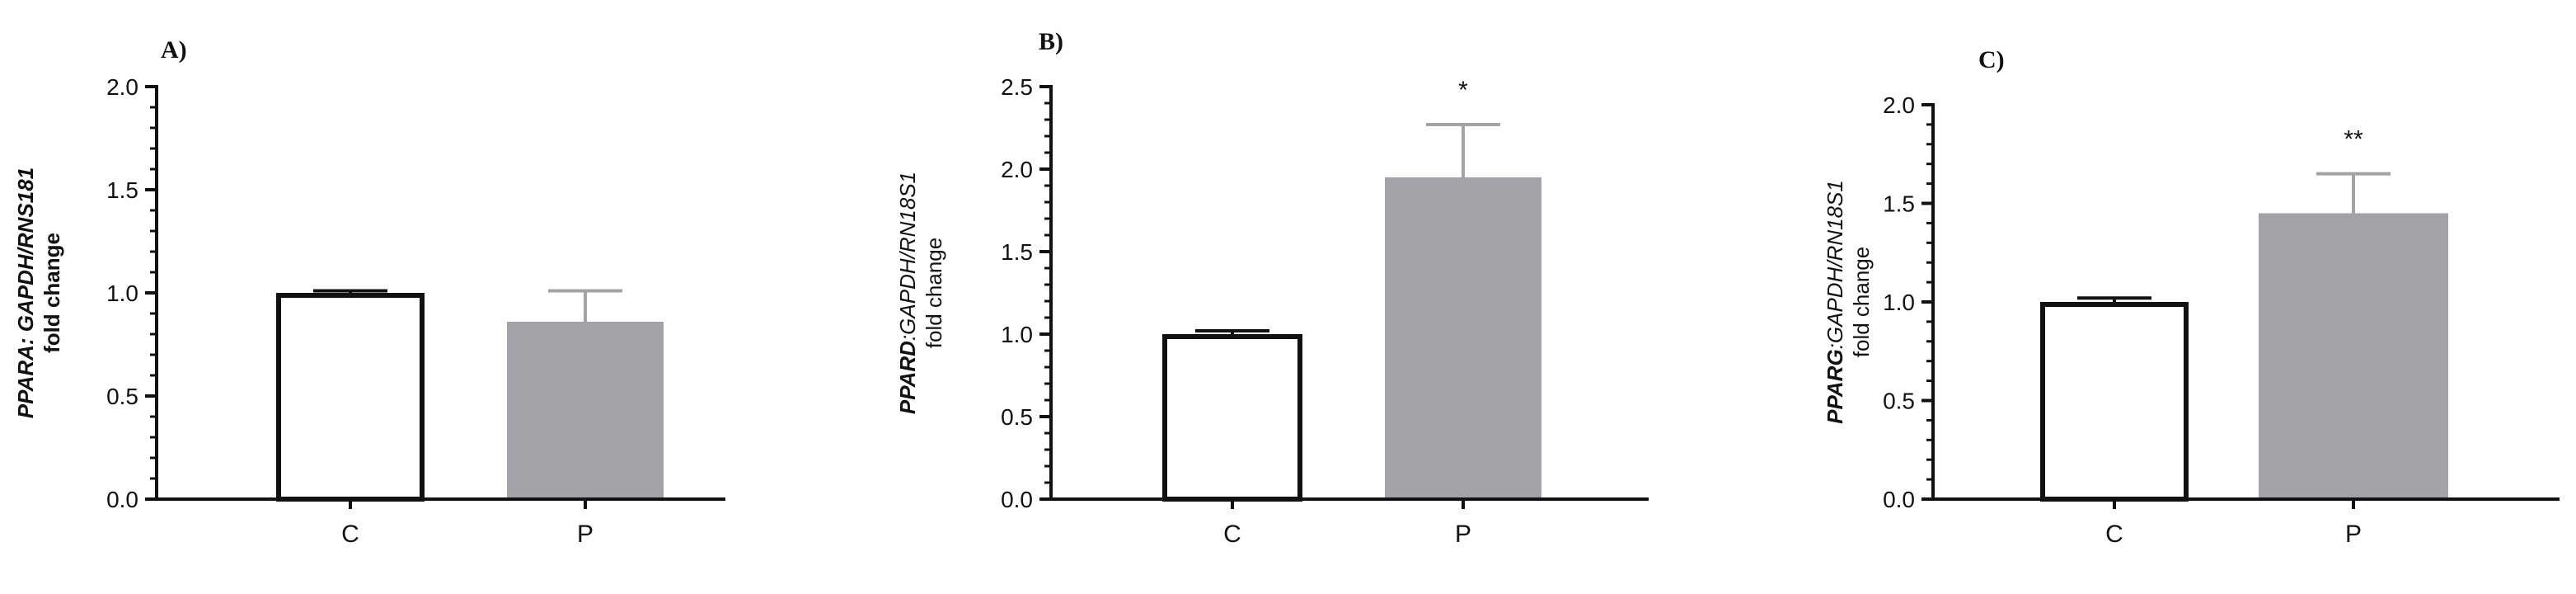  I want to click on y-axis-label: PPARD:GAPDH/RN18S1, so click(908, 293).